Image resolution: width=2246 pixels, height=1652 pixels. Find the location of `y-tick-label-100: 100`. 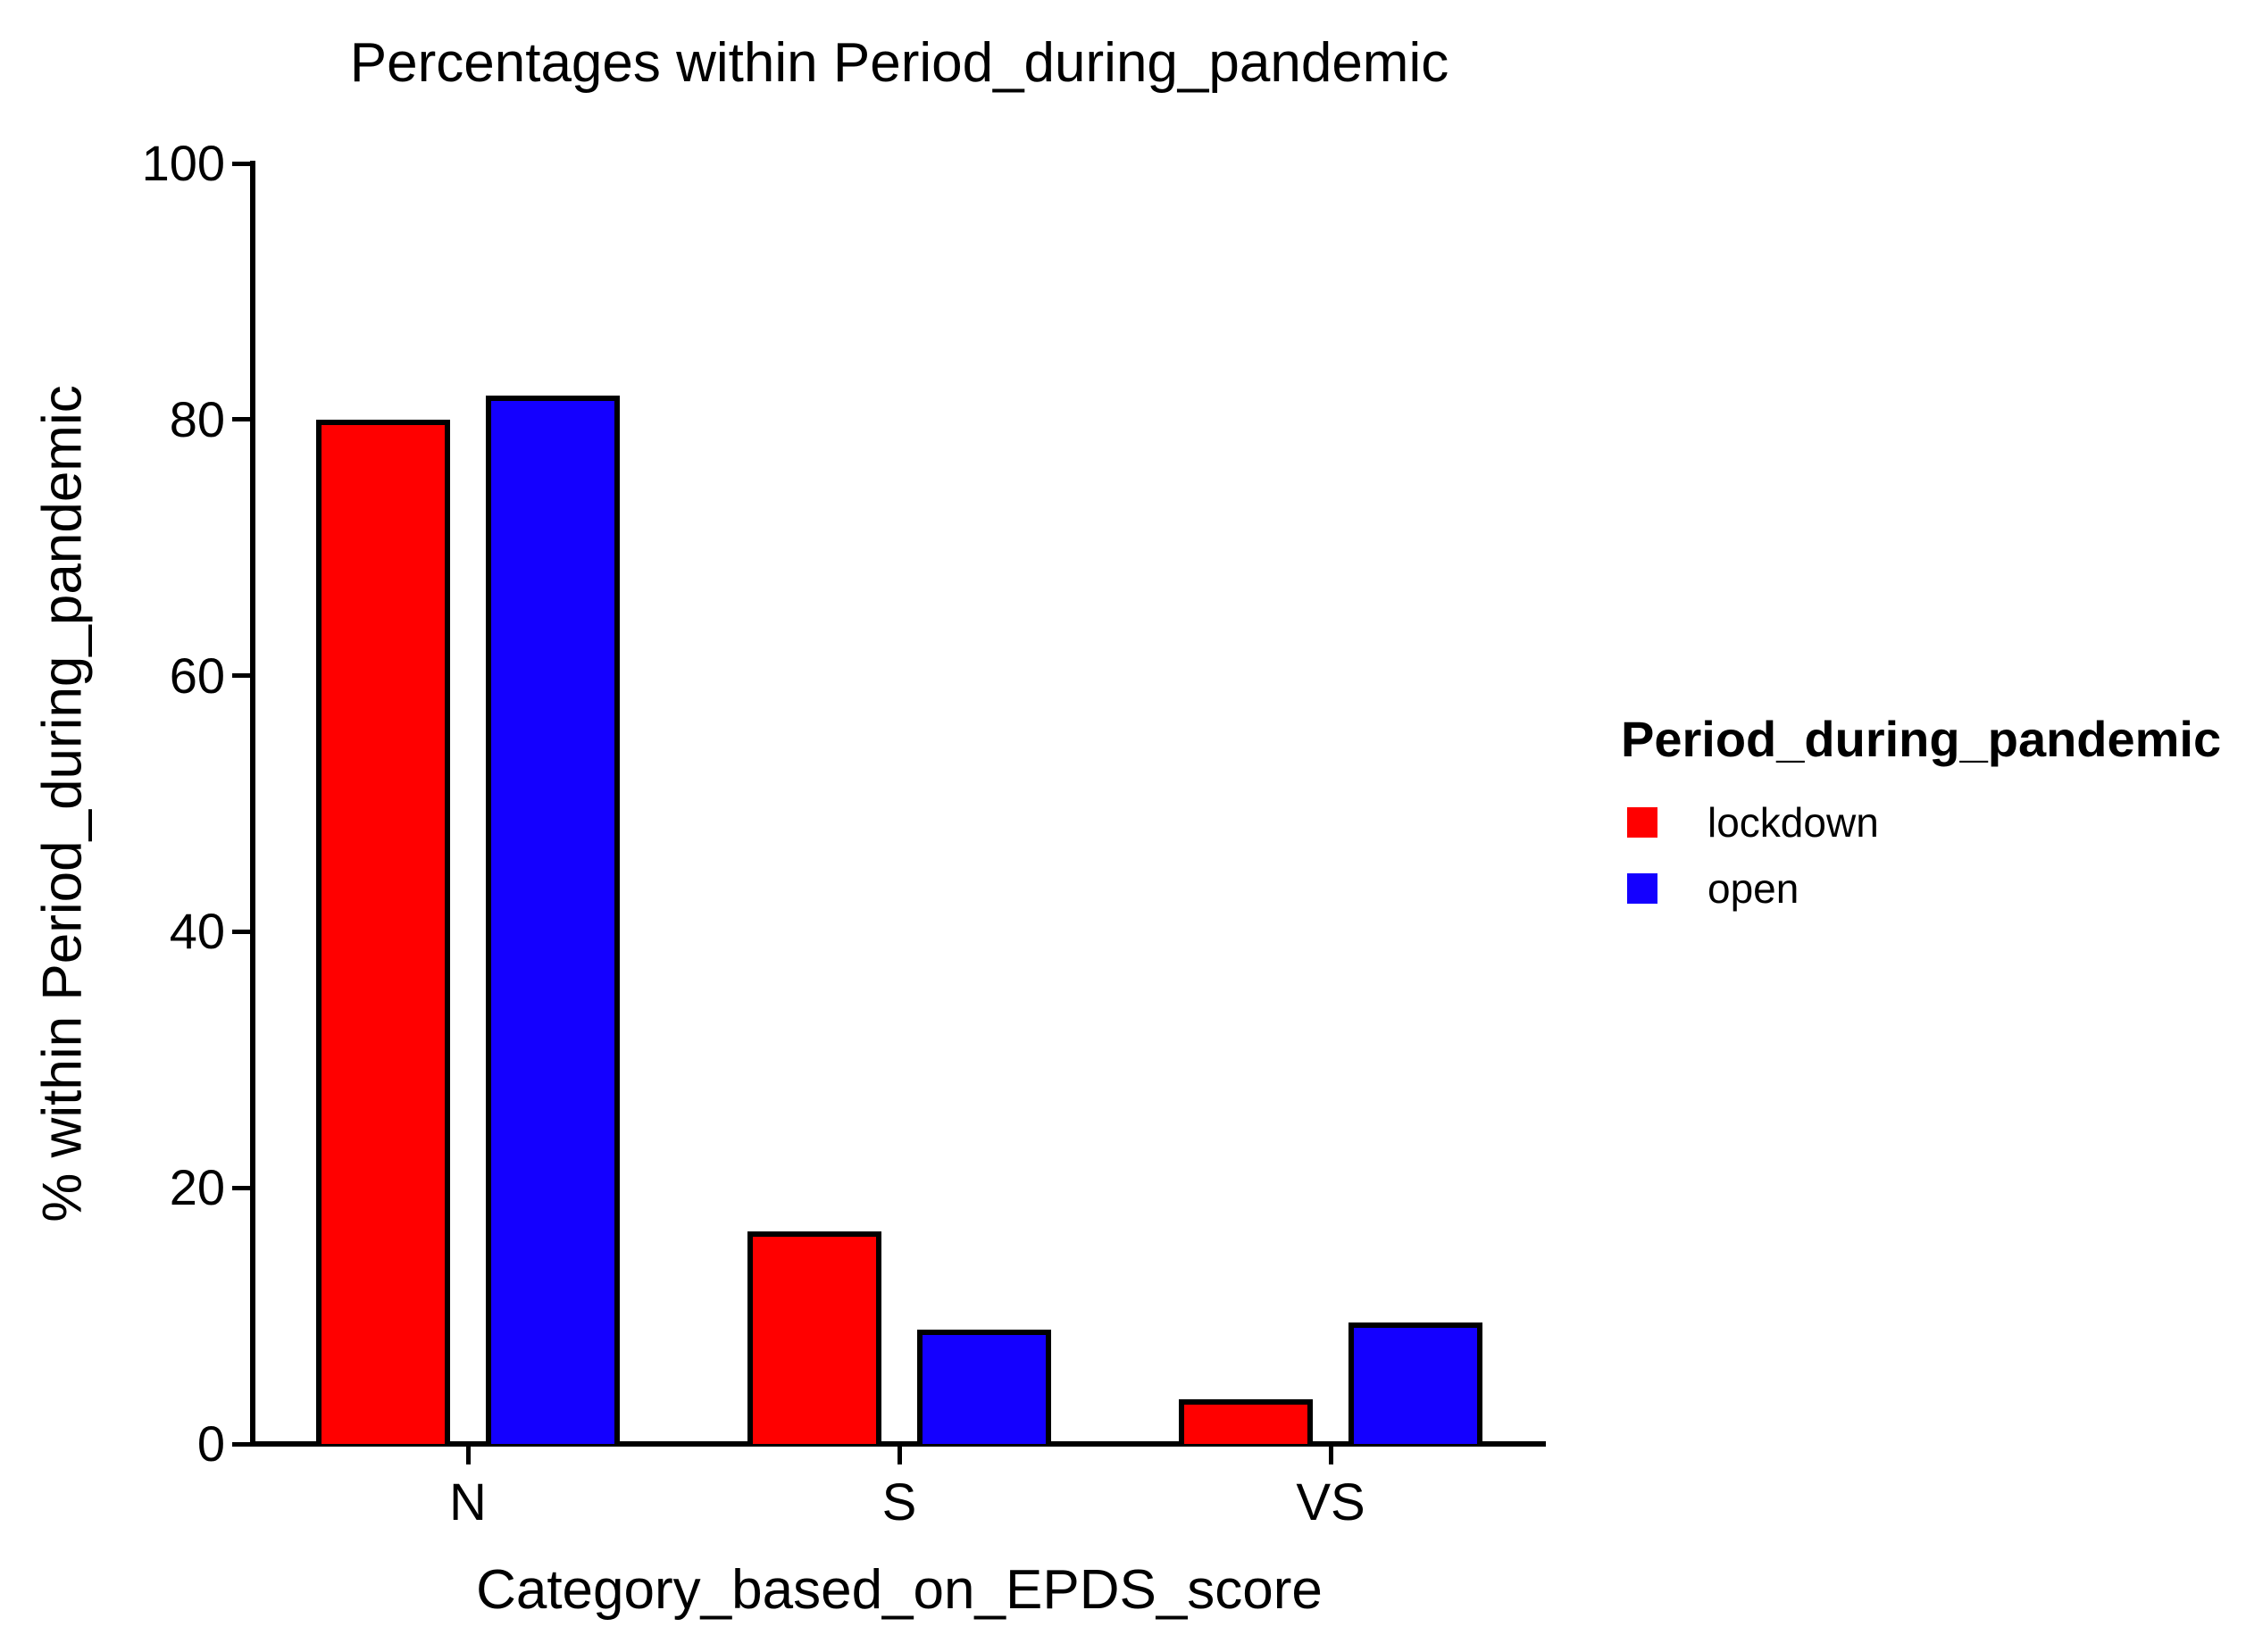

y-tick-label-100: 100 is located at coordinates (183, 163).